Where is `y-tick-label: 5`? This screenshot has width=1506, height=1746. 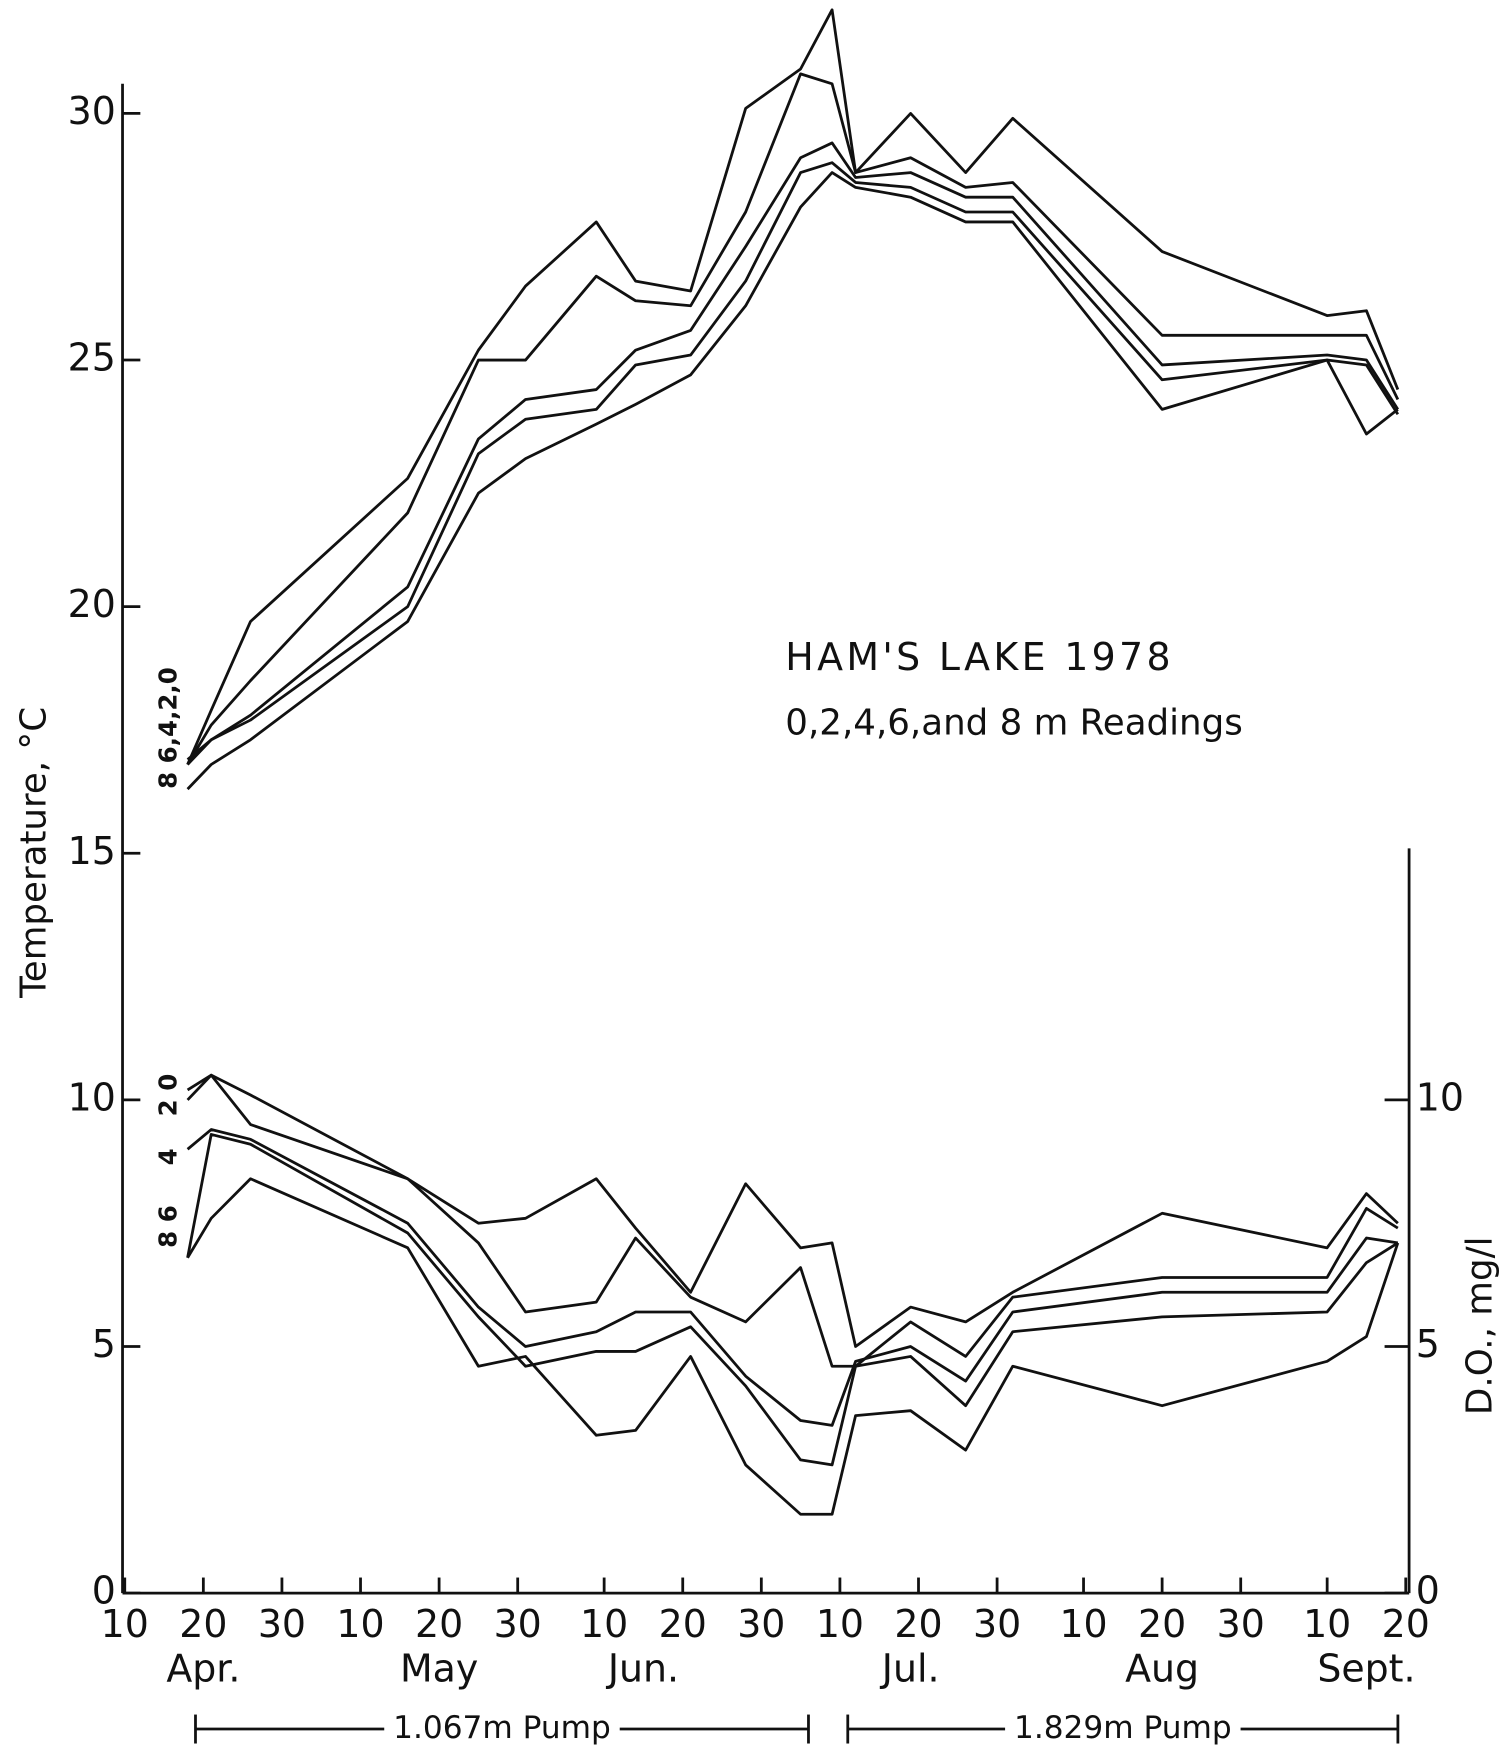 y-tick-label: 5 is located at coordinates (104, 1344).